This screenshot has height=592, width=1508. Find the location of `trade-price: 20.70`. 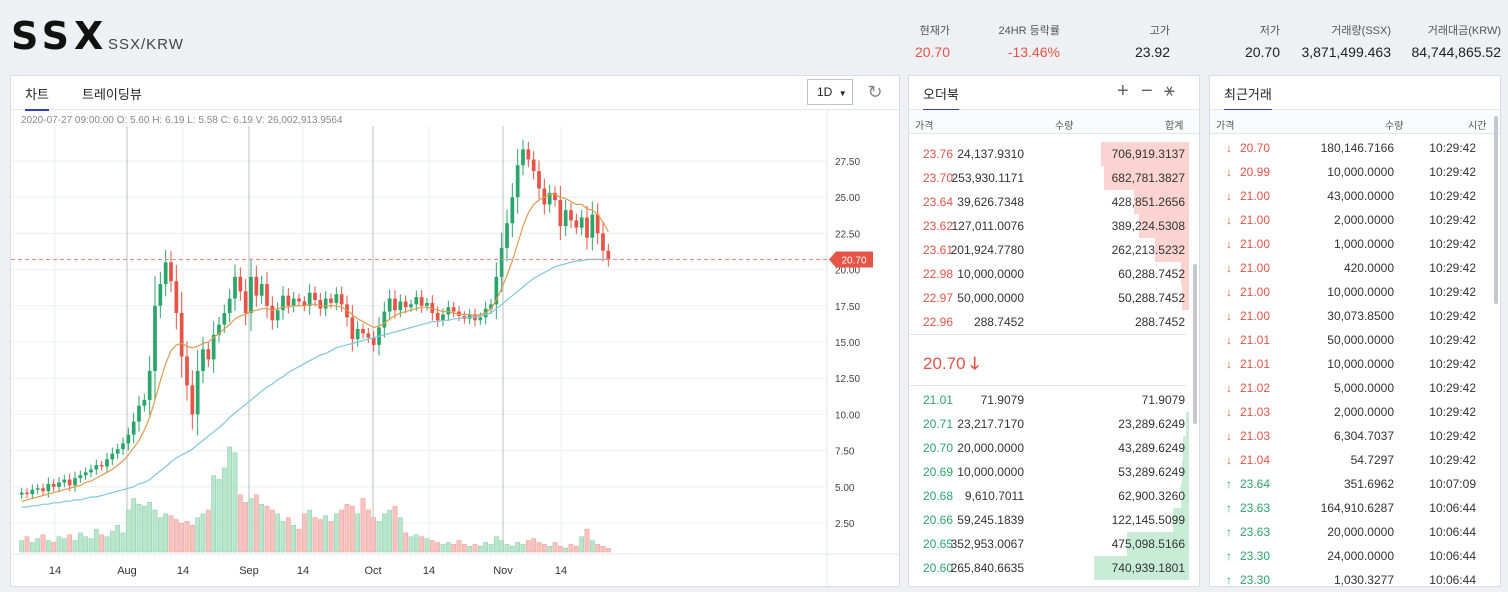

trade-price: 20.70 is located at coordinates (1255, 148).